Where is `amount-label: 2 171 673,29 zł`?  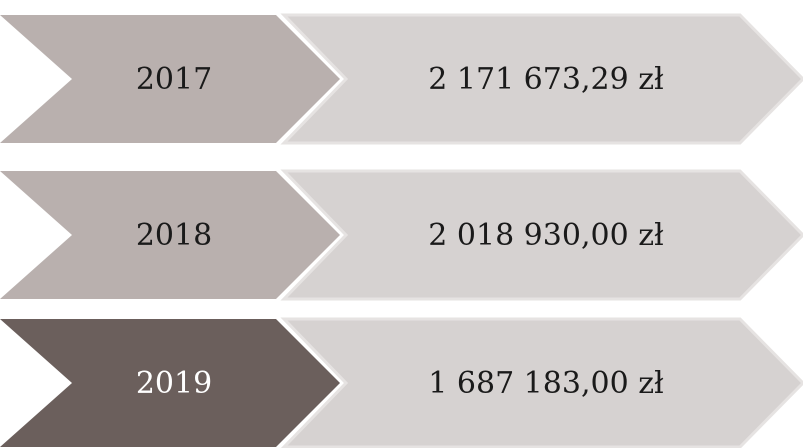 amount-label: 2 171 673,29 zł is located at coordinates (546, 79).